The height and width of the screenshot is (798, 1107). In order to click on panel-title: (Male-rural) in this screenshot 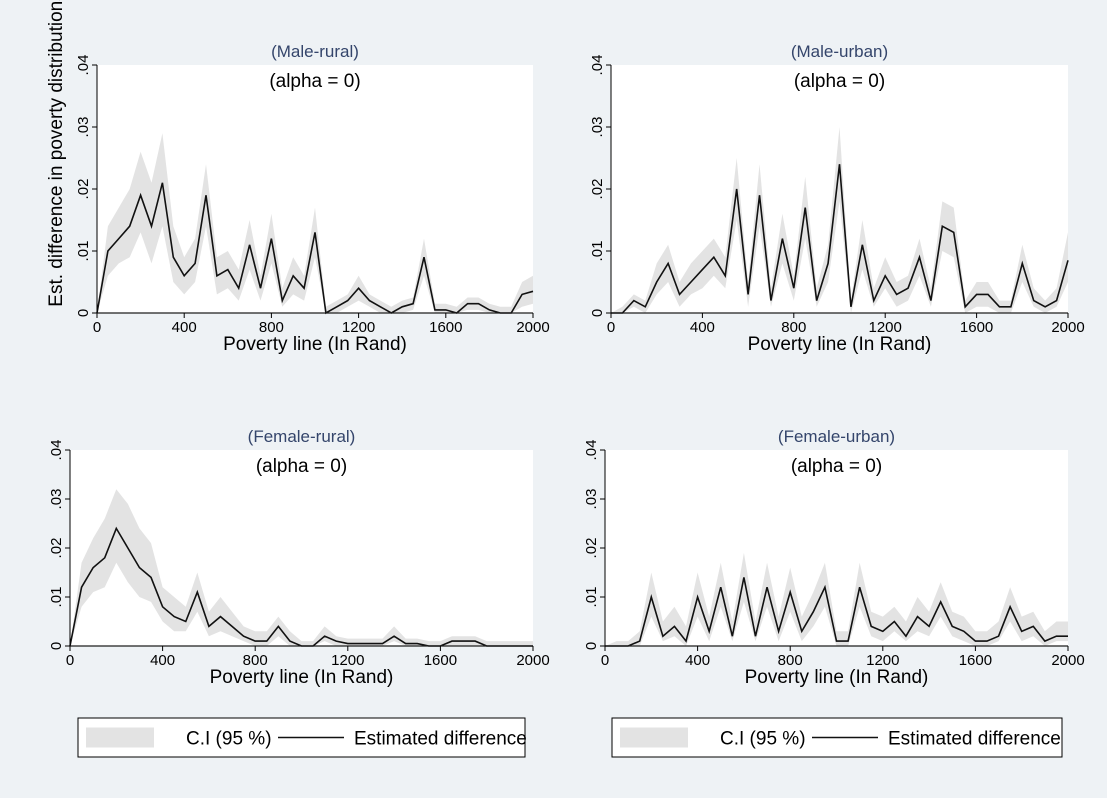, I will do `click(315, 51)`.